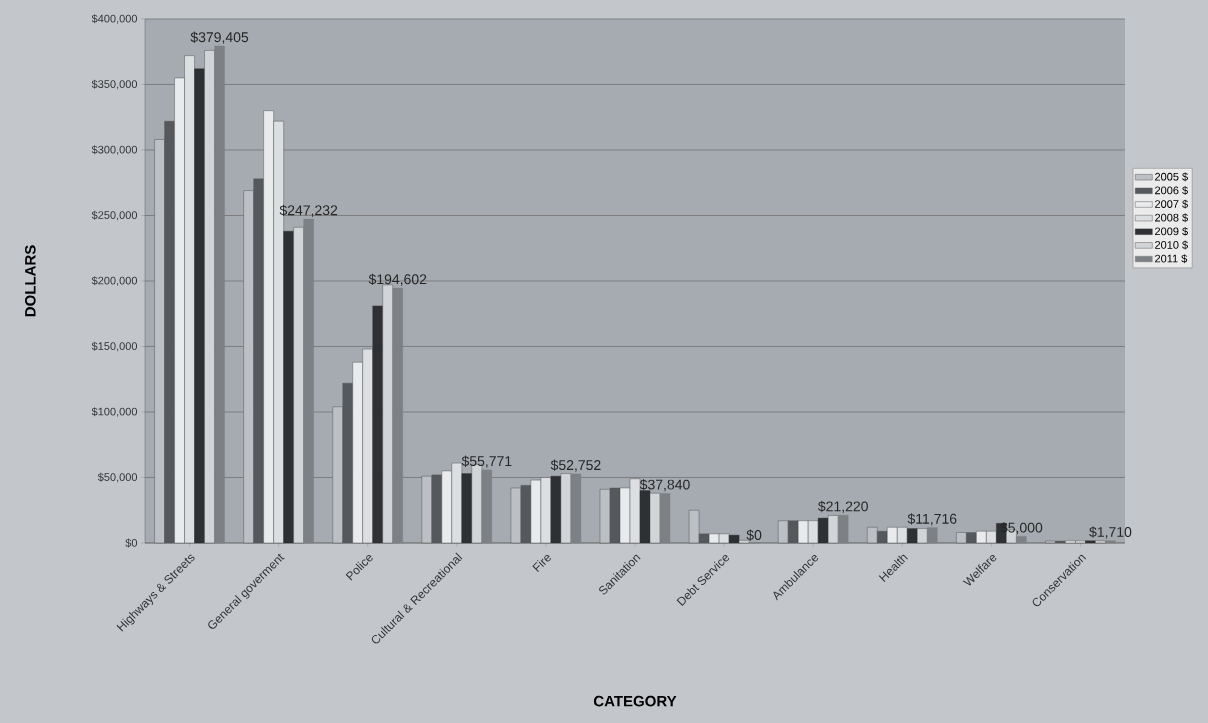 This screenshot has width=1208, height=723. What do you see at coordinates (397, 279) in the screenshot?
I see `data-label: $194,602` at bounding box center [397, 279].